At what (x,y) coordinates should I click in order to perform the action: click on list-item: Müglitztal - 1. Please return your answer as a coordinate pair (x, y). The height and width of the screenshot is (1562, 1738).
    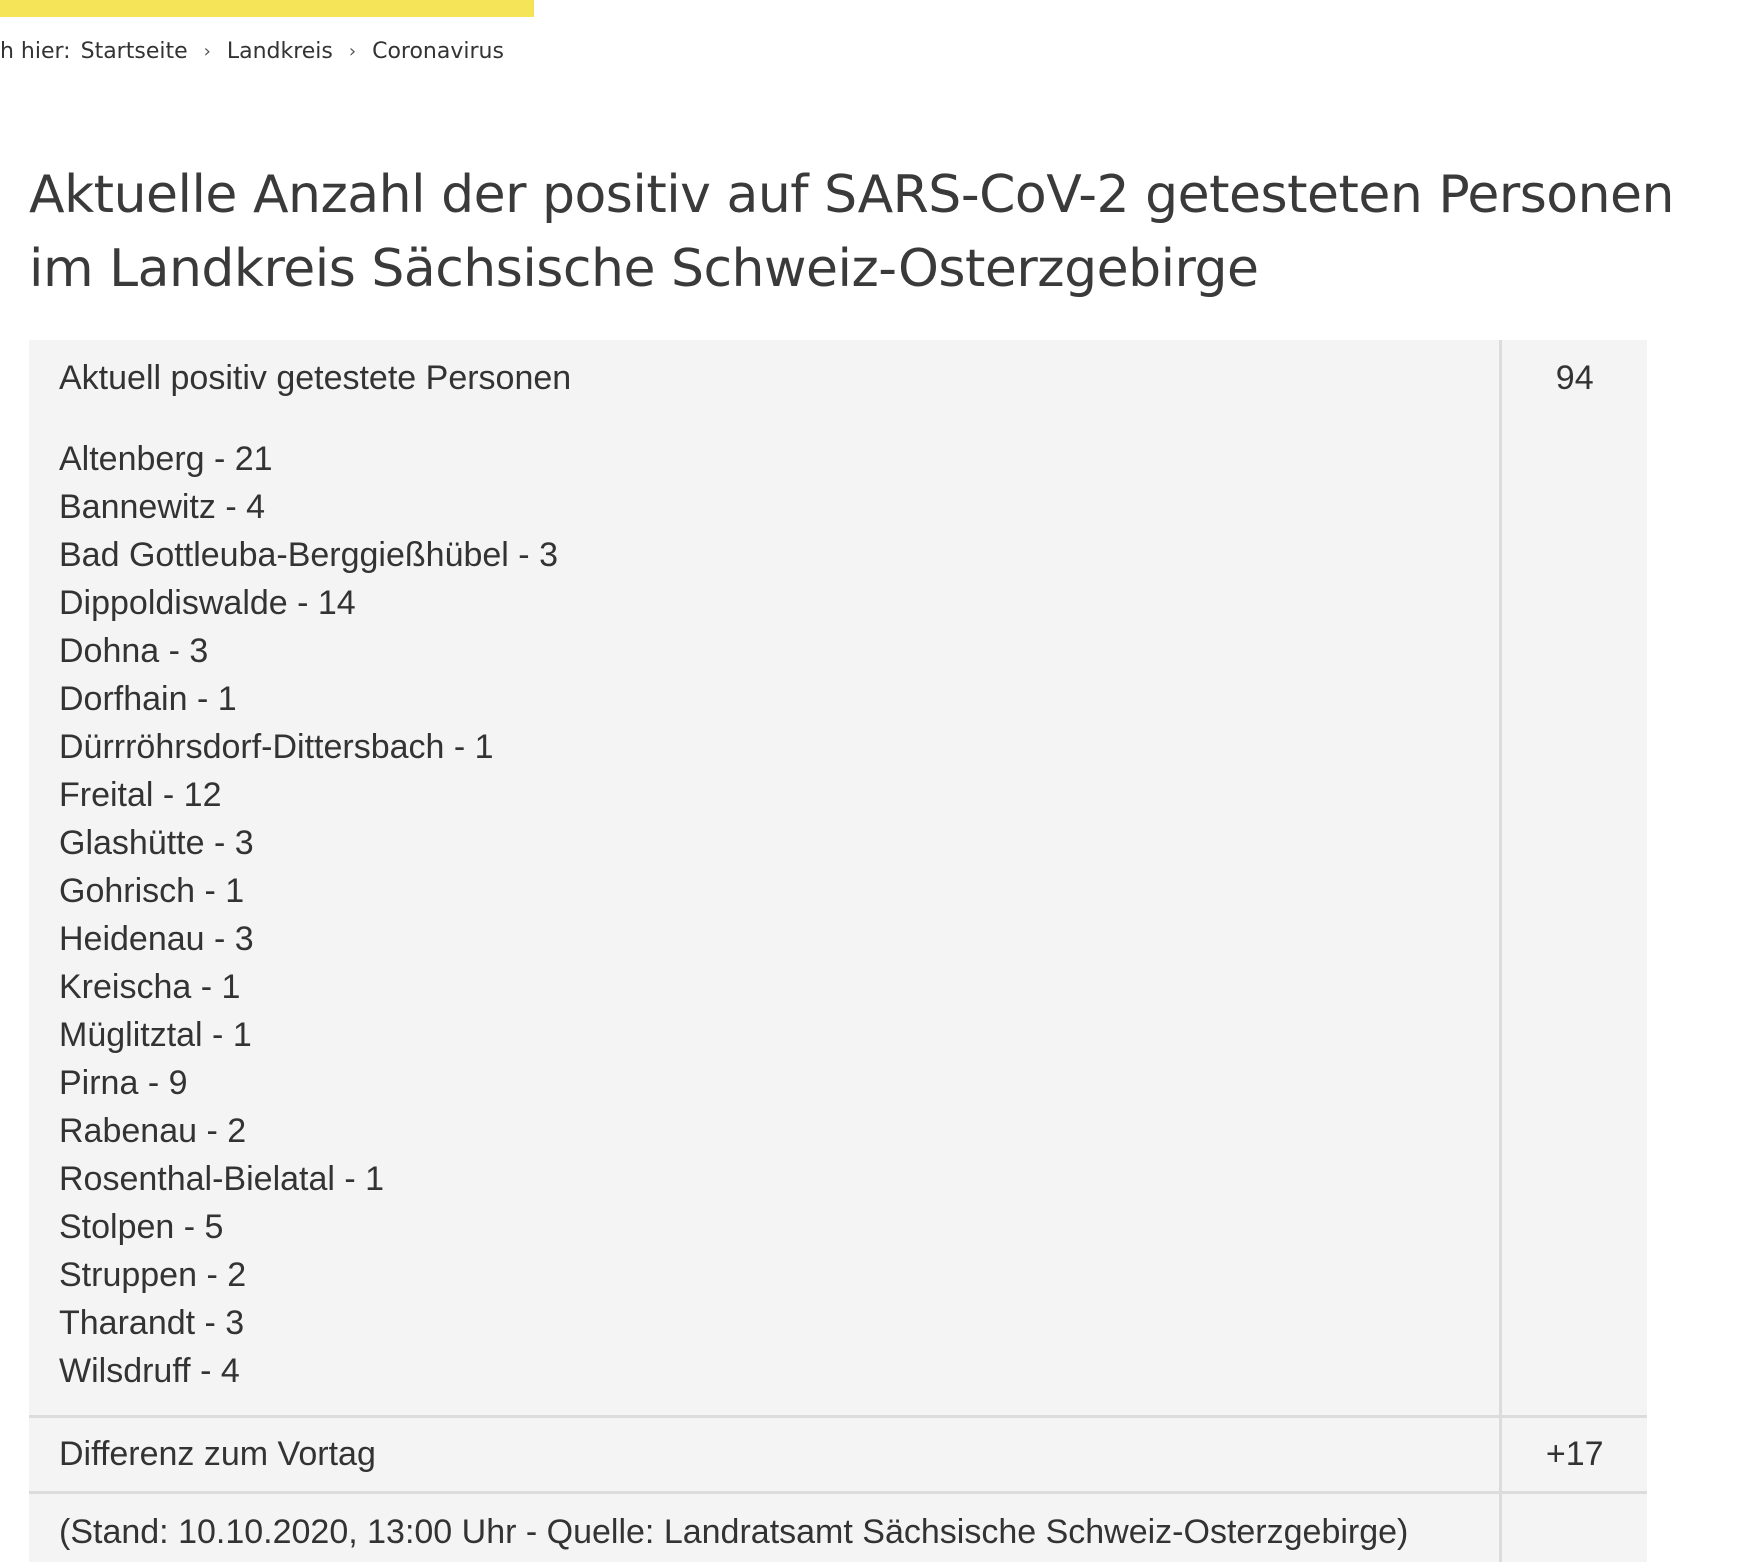
    Looking at the image, I should click on (155, 1035).